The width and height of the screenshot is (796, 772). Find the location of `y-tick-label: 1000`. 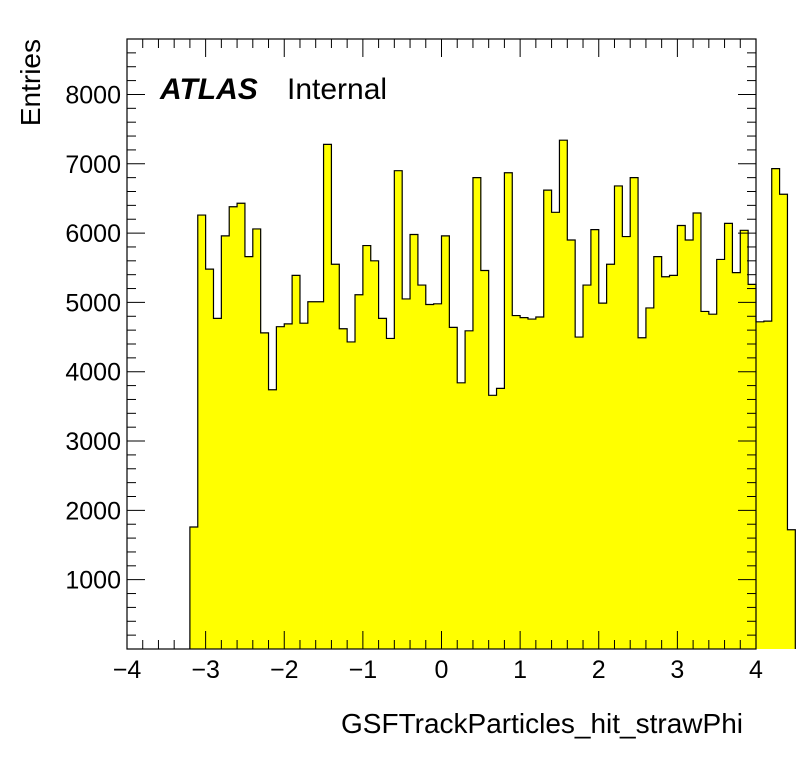

y-tick-label: 1000 is located at coordinates (93, 581).